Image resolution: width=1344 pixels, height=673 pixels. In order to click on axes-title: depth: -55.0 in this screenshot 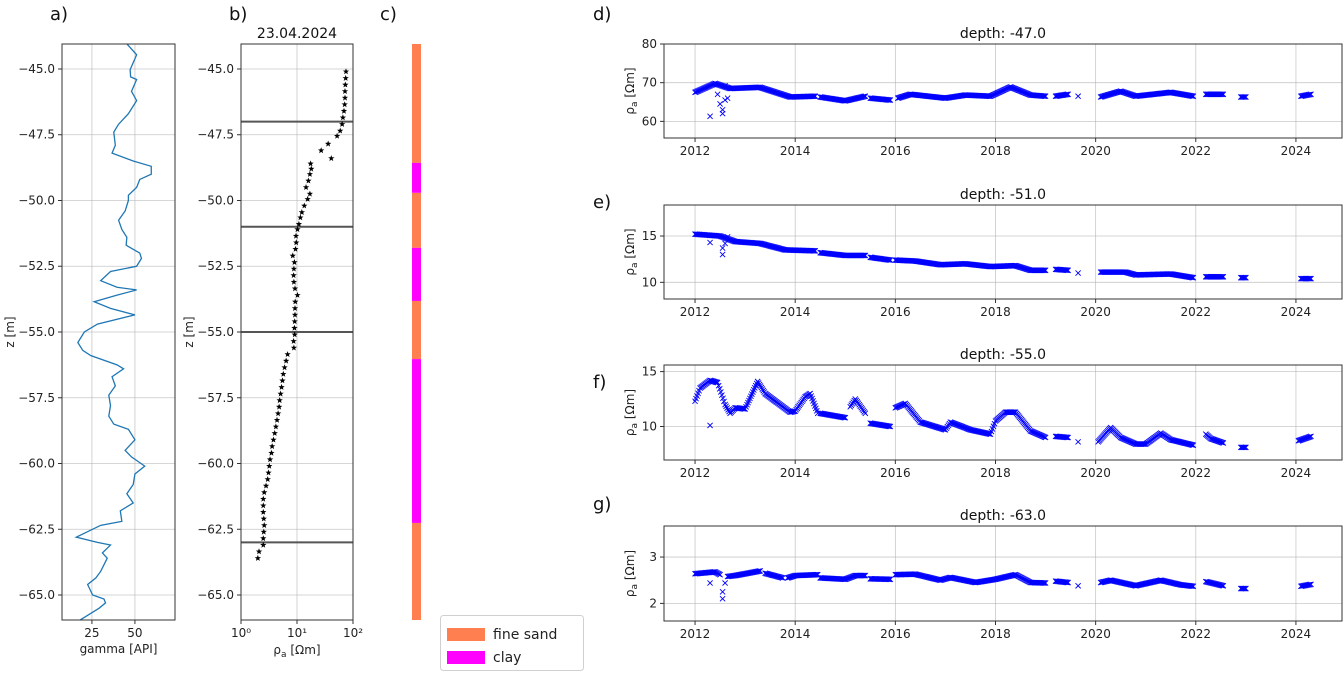, I will do `click(1003, 355)`.